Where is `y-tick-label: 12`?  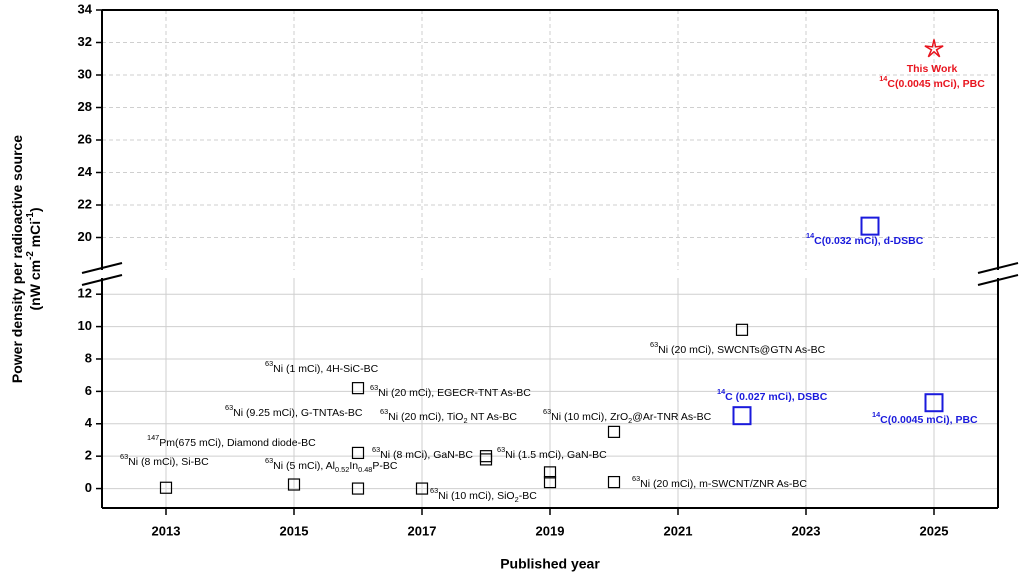
y-tick-label: 12 is located at coordinates (85, 293).